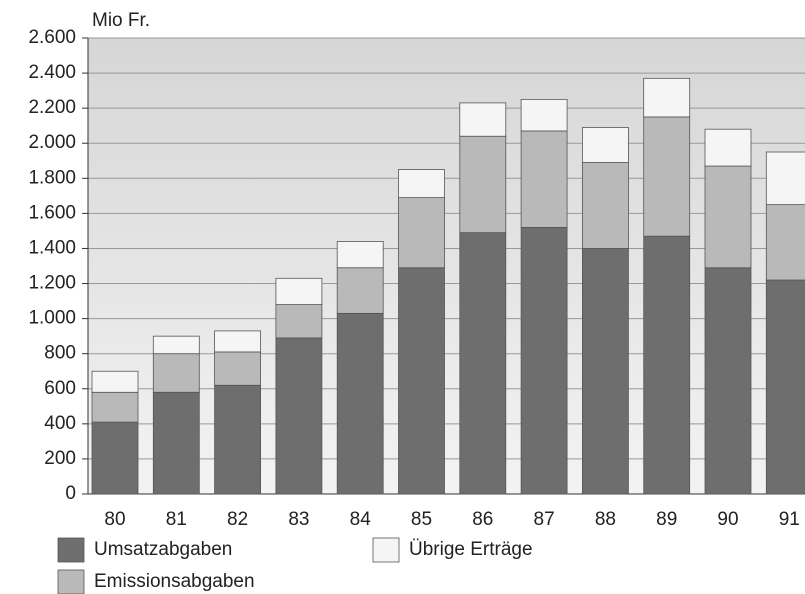 This screenshot has height=594, width=805. What do you see at coordinates (60, 353) in the screenshot?
I see `y-tick-label: 800` at bounding box center [60, 353].